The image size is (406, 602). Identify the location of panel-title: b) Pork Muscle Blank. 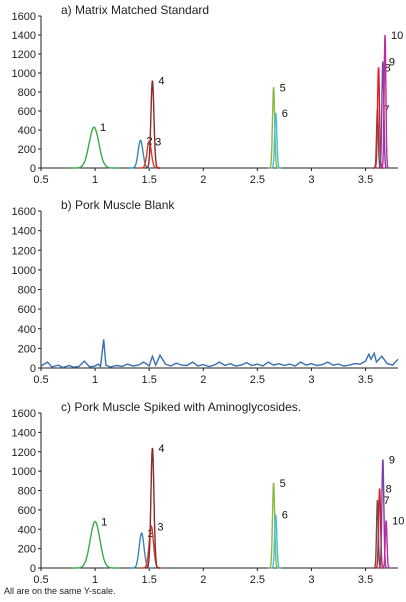
(118, 205).